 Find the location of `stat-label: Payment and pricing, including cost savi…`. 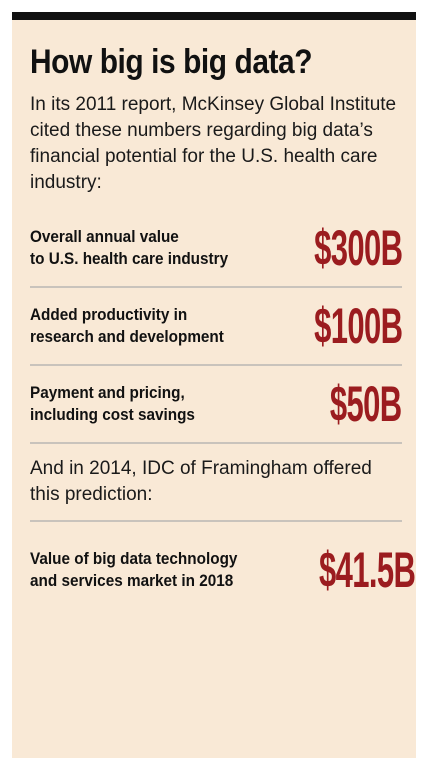

stat-label: Payment and pricing, including cost savi… is located at coordinates (142, 404).